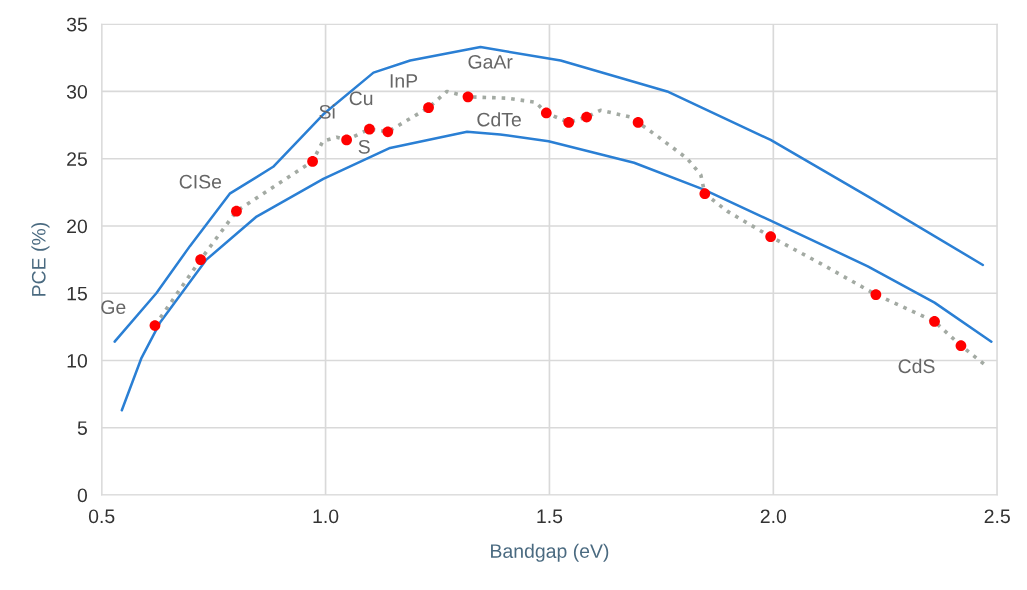 This screenshot has height=590, width=1027. Describe the element at coordinates (82, 495) in the screenshot. I see `y-tick-label: 0` at that location.